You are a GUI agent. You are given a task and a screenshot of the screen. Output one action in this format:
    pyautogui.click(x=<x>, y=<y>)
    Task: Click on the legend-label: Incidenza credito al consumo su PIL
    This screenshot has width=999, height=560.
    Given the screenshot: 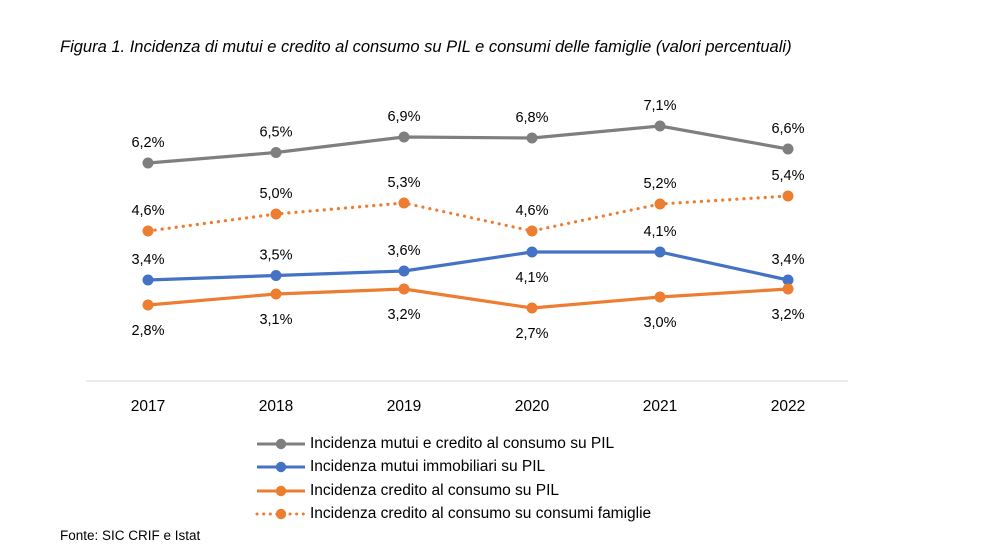 What is the action you would take?
    pyautogui.click(x=434, y=490)
    